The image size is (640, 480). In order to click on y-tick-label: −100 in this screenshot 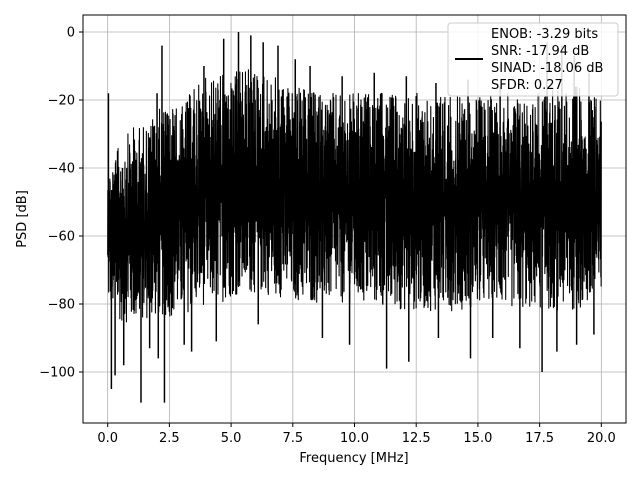, I will do `click(57, 373)`.